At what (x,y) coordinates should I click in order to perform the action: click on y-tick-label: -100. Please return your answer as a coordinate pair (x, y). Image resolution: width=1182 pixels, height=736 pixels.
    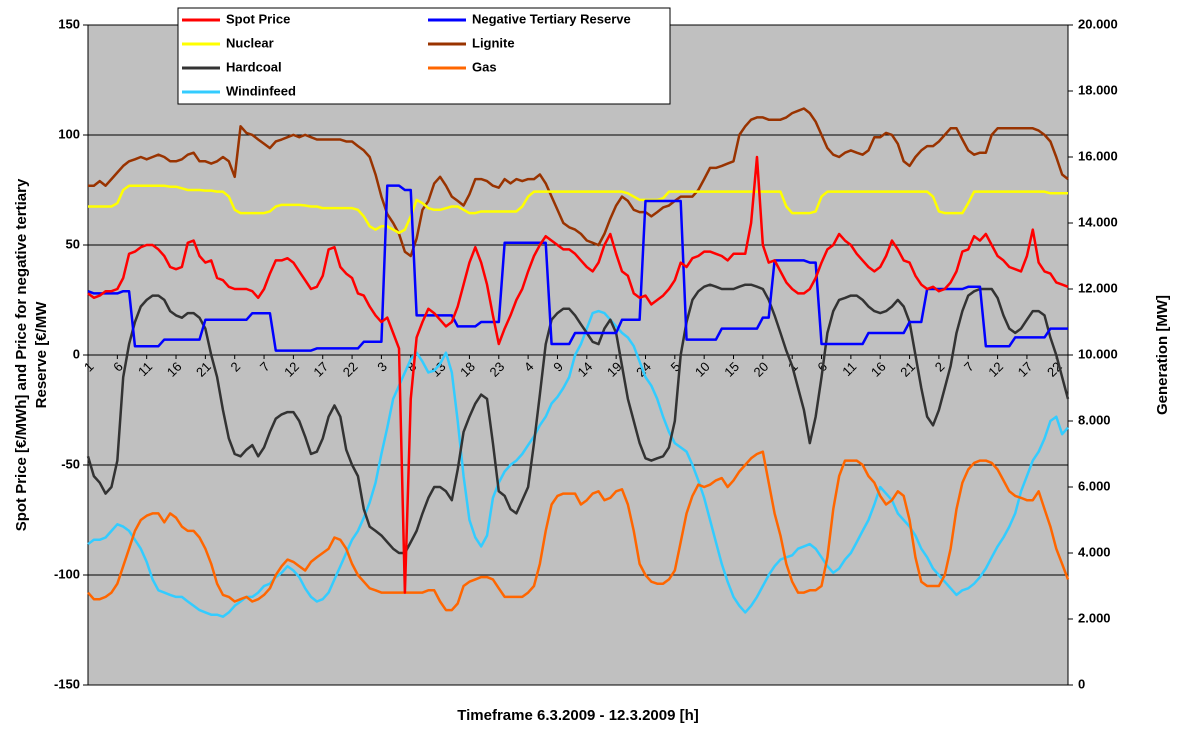
    Looking at the image, I should click on (67, 573).